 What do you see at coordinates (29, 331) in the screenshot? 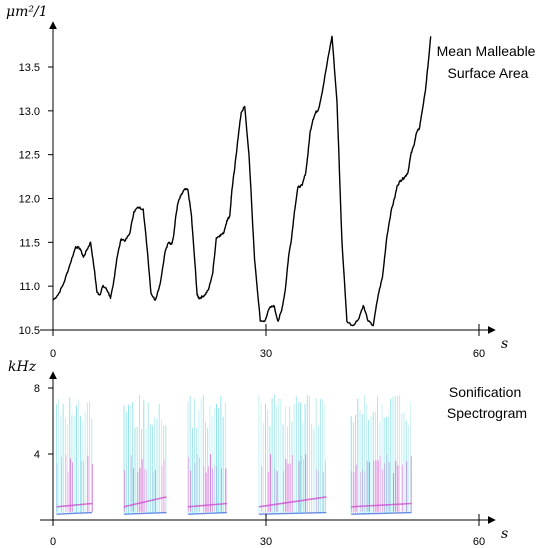
I see `top-y-tick-label: 10.5` at bounding box center [29, 331].